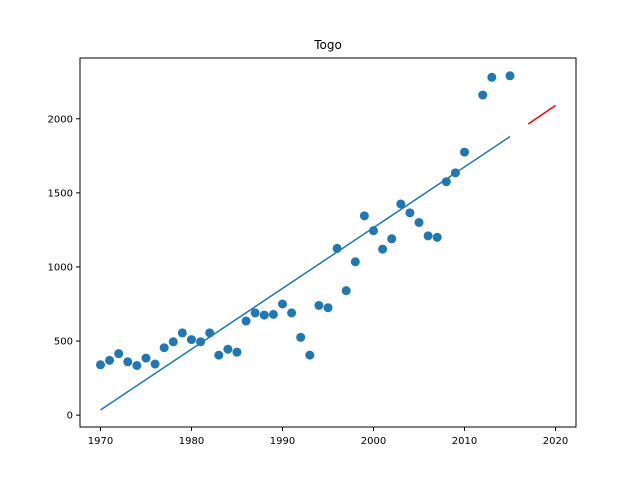 Image resolution: width=640 pixels, height=480 pixels. Describe the element at coordinates (282, 441) in the screenshot. I see `x-tick-label-1990: 1990` at that location.